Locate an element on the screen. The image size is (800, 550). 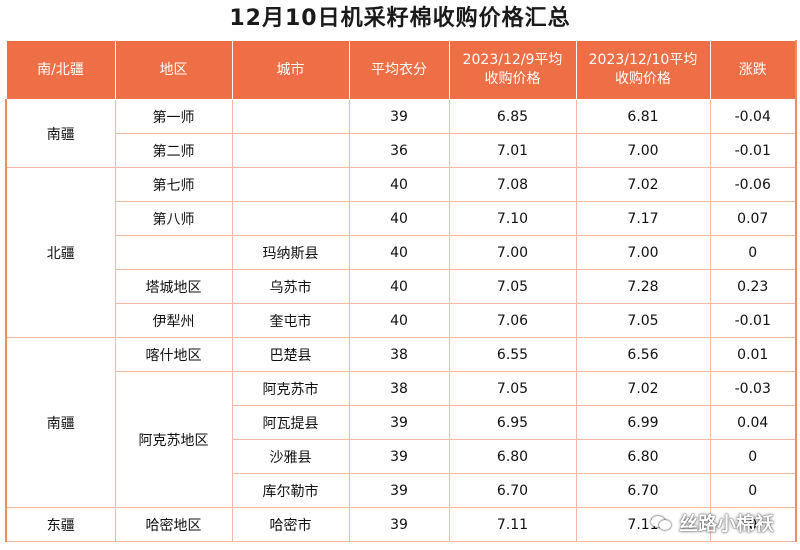
cell-change: 0.07 is located at coordinates (753, 218).